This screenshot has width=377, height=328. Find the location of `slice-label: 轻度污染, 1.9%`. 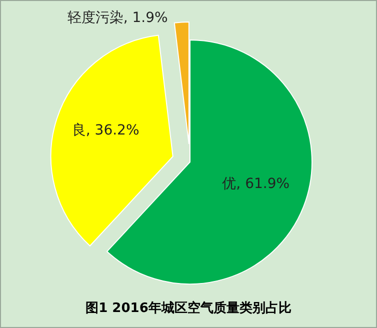

slice-label: 轻度污染, 1.9% is located at coordinates (117, 18).